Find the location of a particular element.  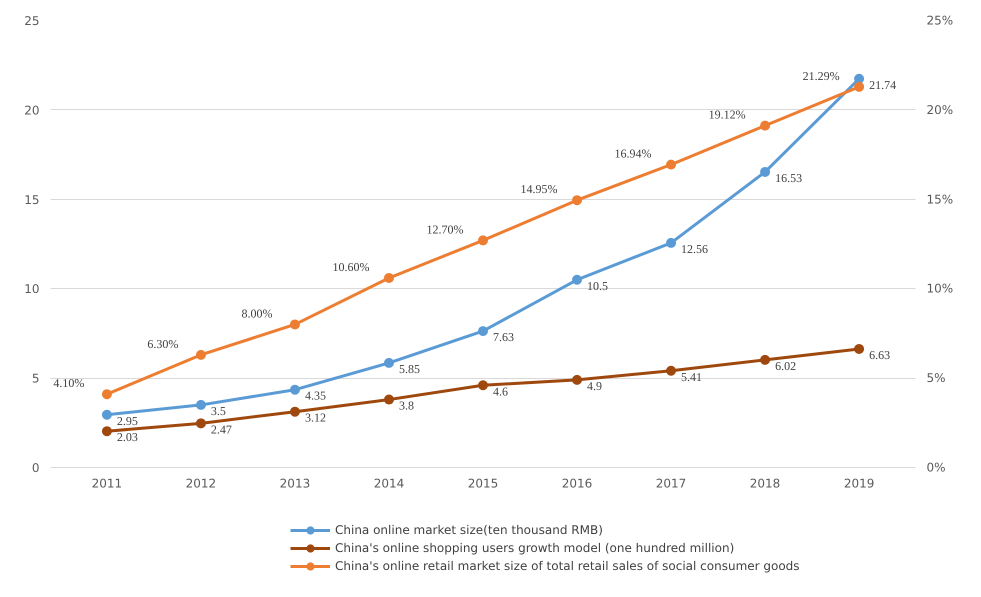

data-label: 3.5 is located at coordinates (218, 411).